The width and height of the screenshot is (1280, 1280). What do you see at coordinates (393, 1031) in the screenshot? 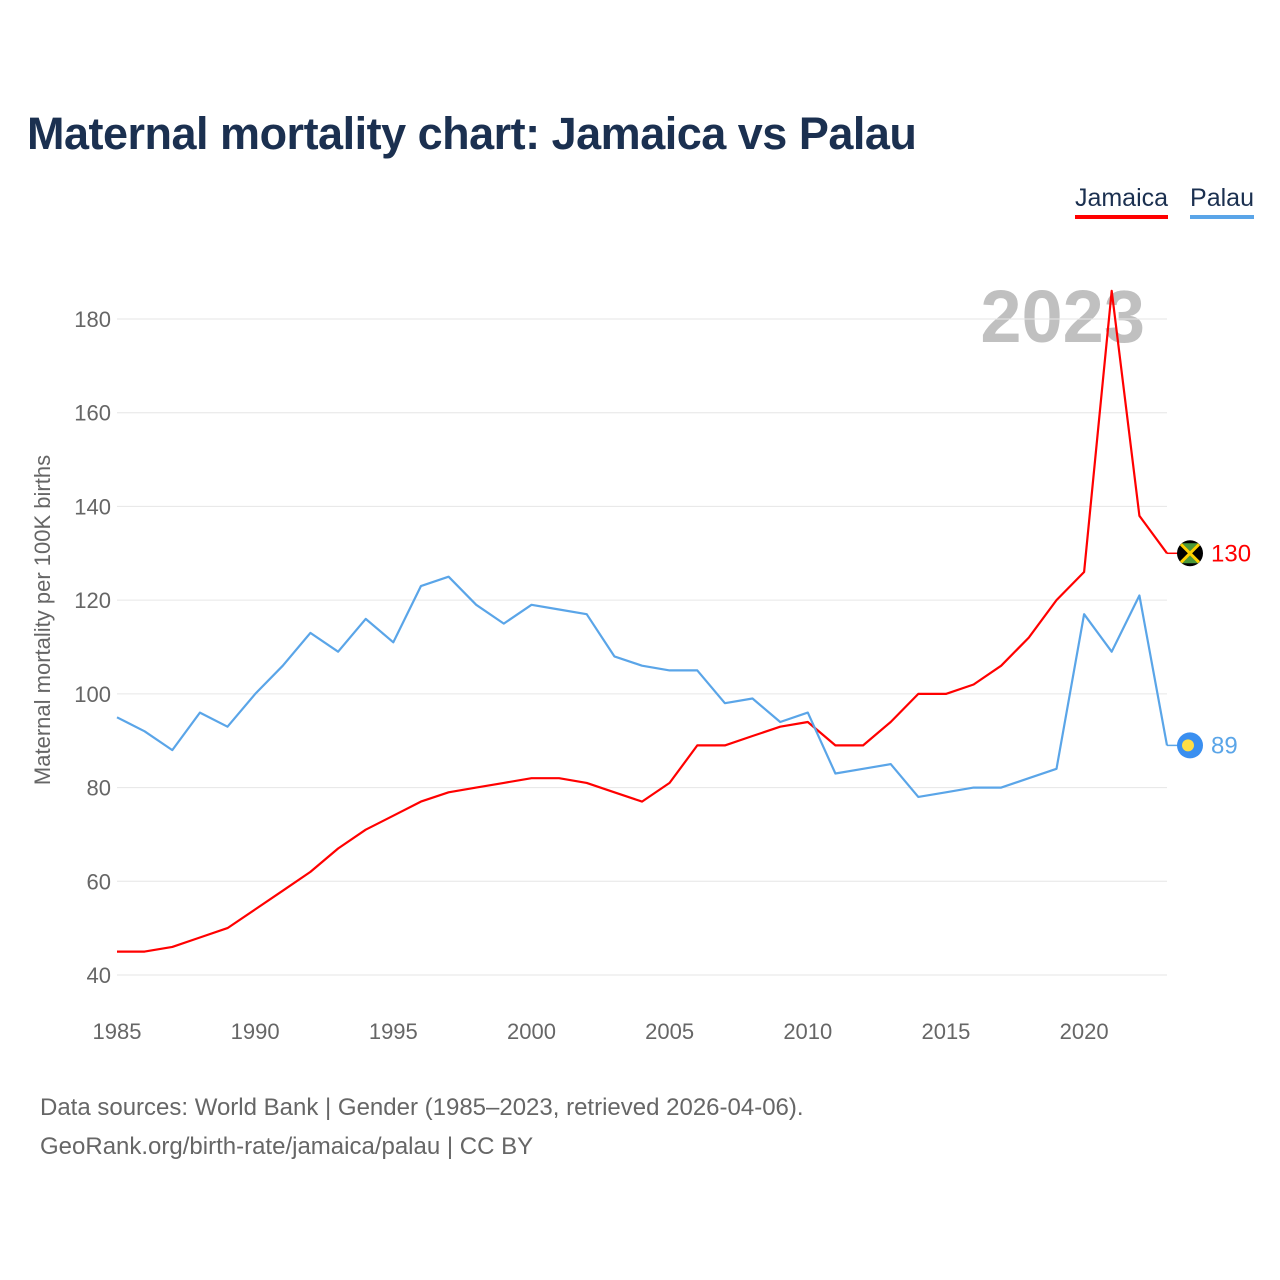
I see `x-tick-label: 1995` at bounding box center [393, 1031].